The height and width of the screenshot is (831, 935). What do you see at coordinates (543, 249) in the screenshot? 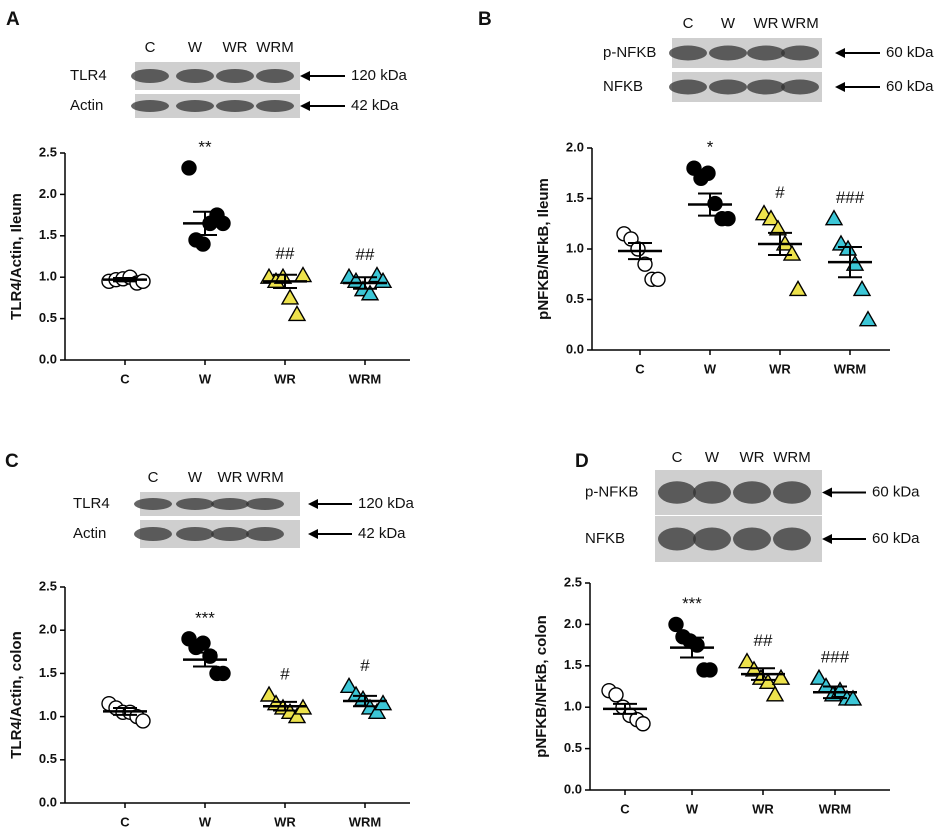
I see `y-axis-label: pNFKB/NFkB, Ileum` at bounding box center [543, 249].